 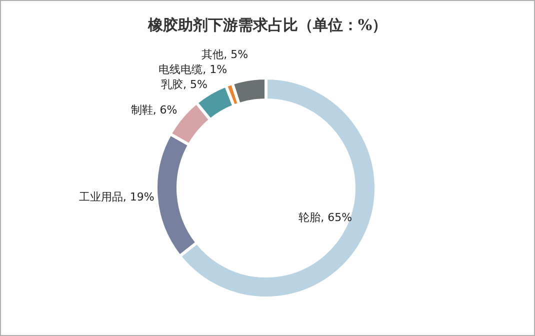 What do you see at coordinates (172, 84) in the screenshot?
I see `slice-label: 乳胶` at bounding box center [172, 84].